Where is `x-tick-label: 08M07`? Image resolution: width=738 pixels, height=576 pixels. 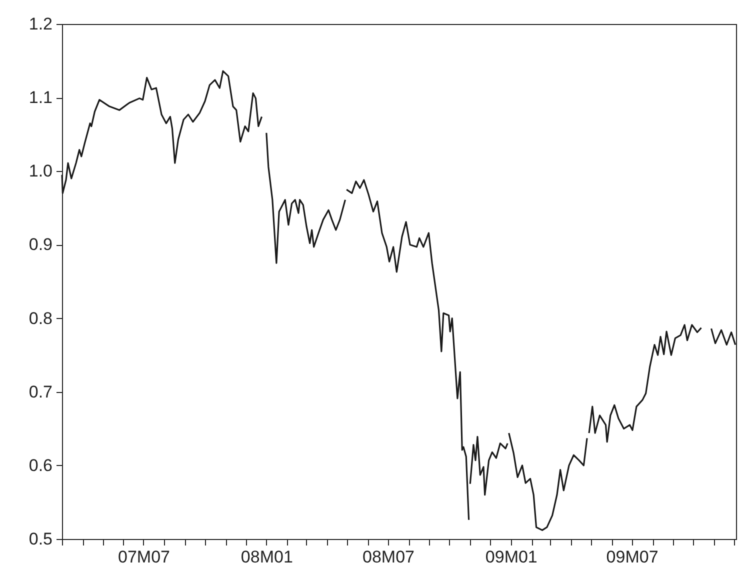
x-tick-label: 08M07 is located at coordinates (388, 557).